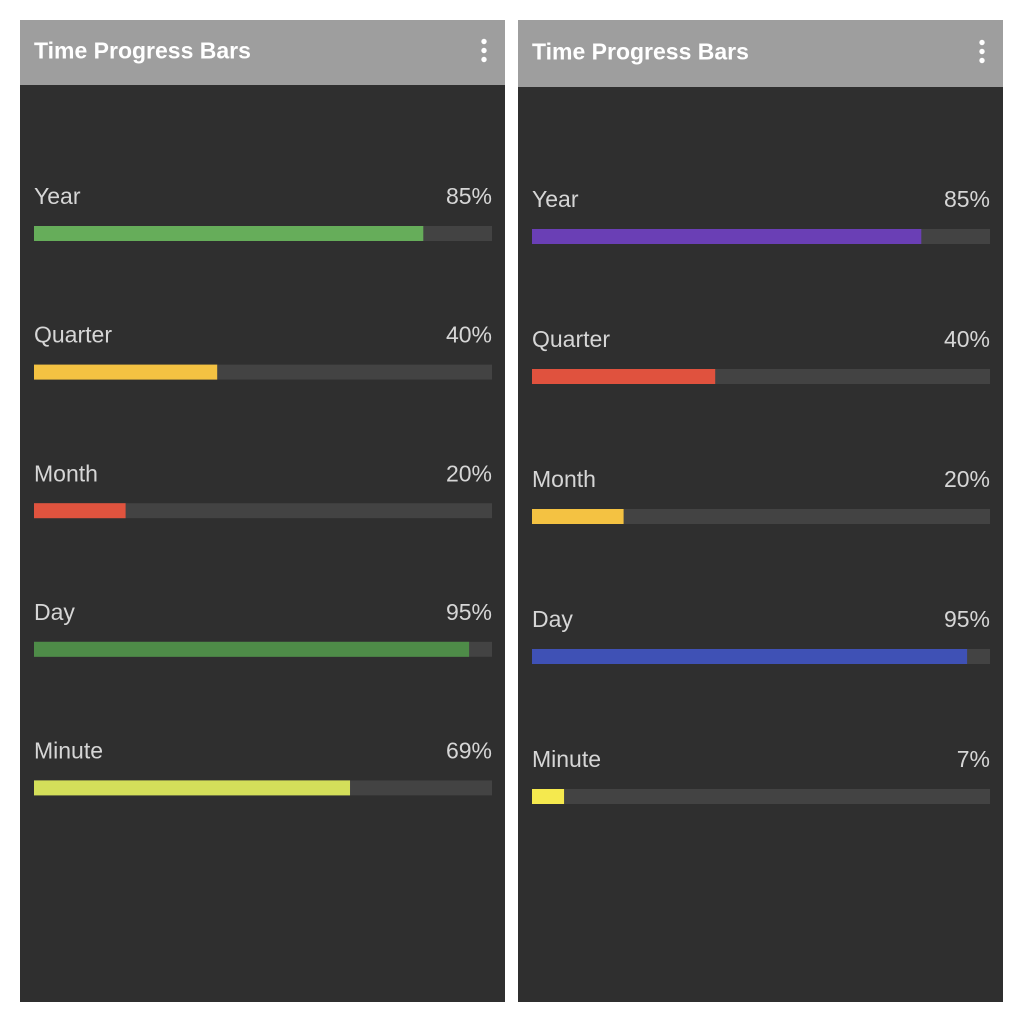 This screenshot has width=1024, height=1024. Describe the element at coordinates (761, 775) in the screenshot. I see `progress-row: Minute 7%` at that location.